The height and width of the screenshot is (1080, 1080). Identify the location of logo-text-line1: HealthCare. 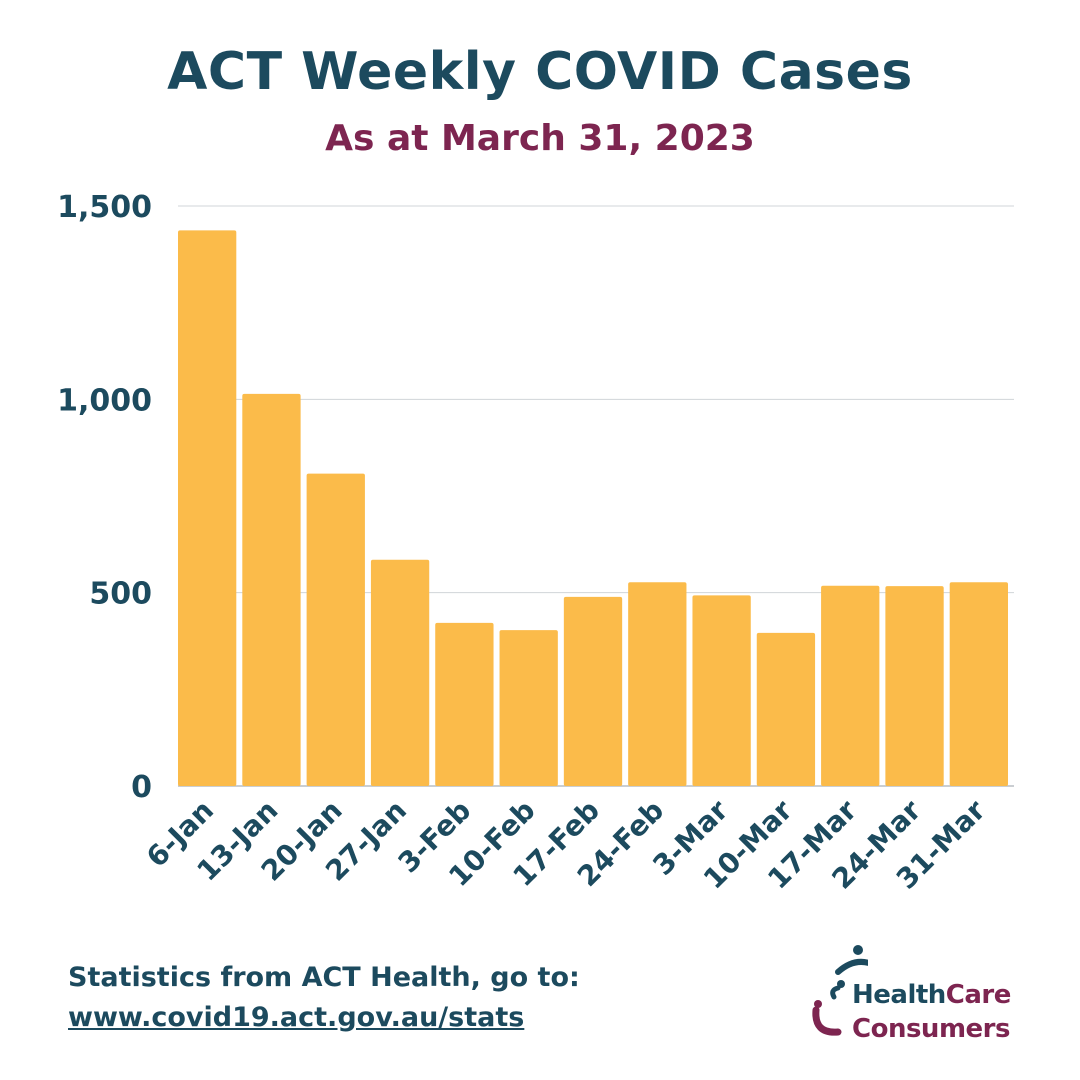
(931, 995).